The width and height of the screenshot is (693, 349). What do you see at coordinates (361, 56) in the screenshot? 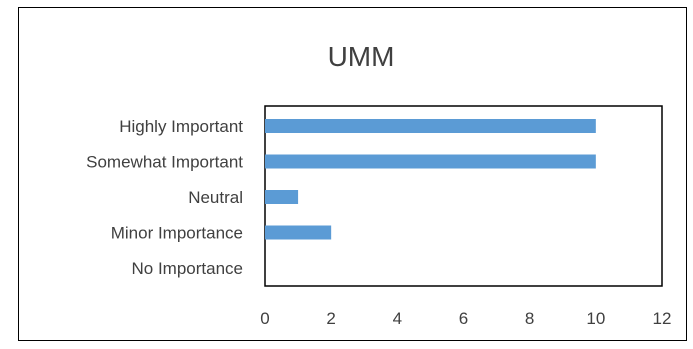
I see `chart-title: UMM` at bounding box center [361, 56].